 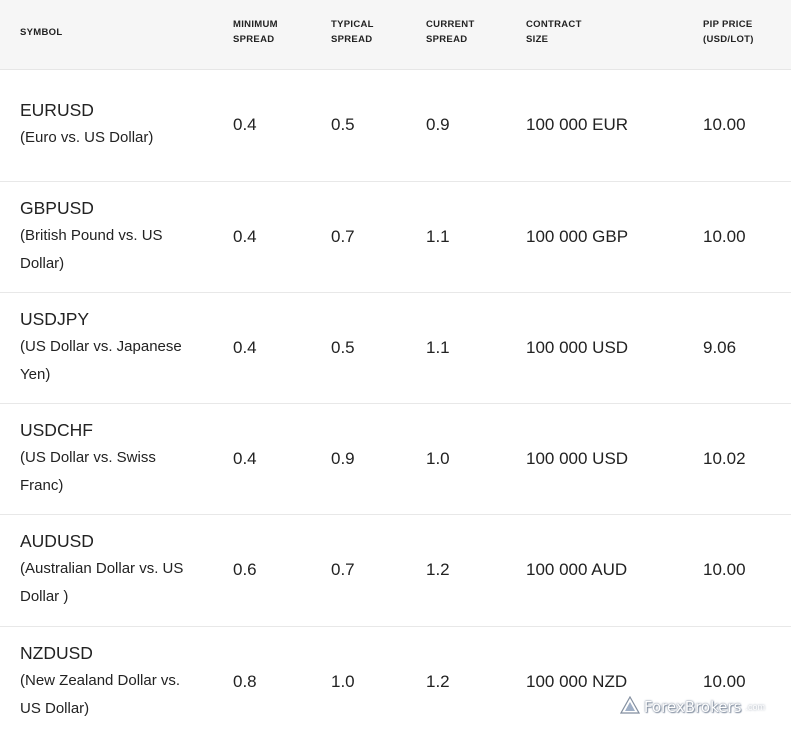 What do you see at coordinates (728, 32) in the screenshot?
I see `header-pip-price: PIP PRICE (USD/LOT)` at bounding box center [728, 32].